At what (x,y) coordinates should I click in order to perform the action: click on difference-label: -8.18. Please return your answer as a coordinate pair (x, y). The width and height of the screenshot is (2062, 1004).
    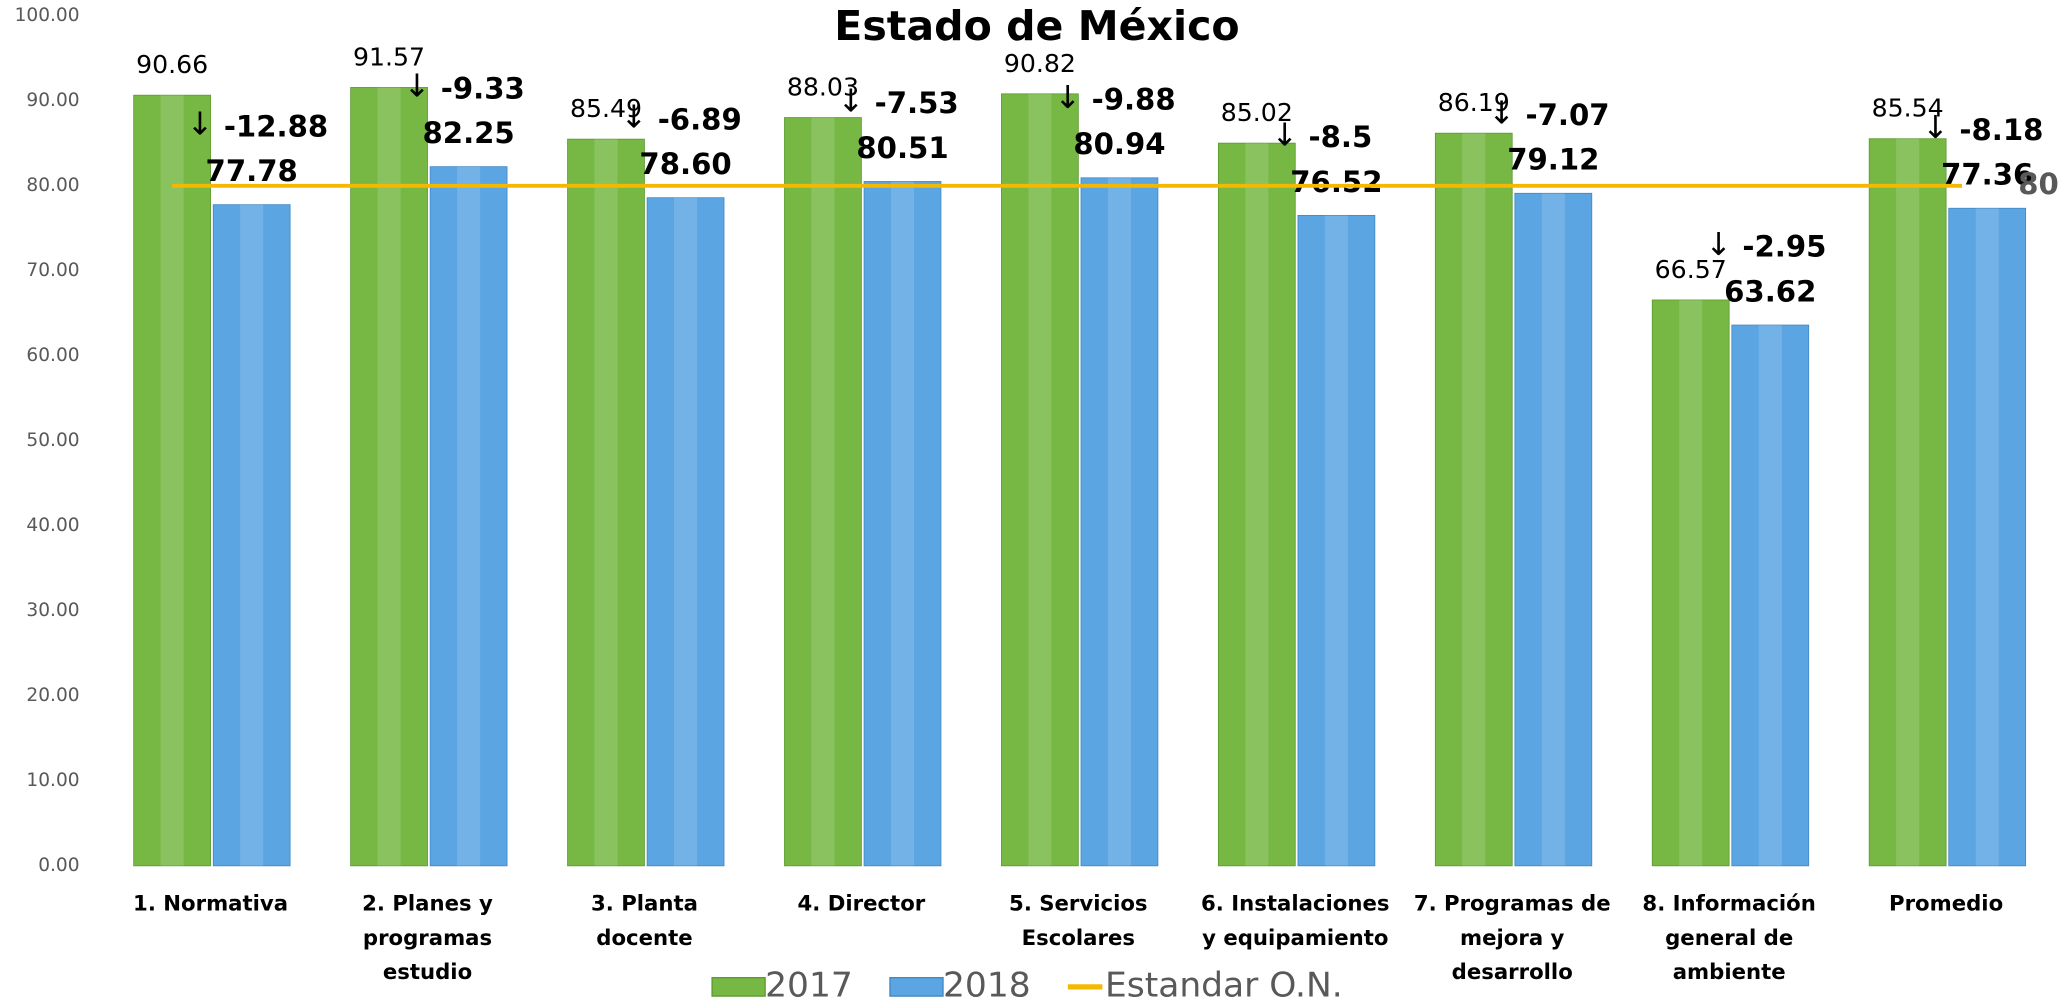
    Looking at the image, I should click on (2001, 130).